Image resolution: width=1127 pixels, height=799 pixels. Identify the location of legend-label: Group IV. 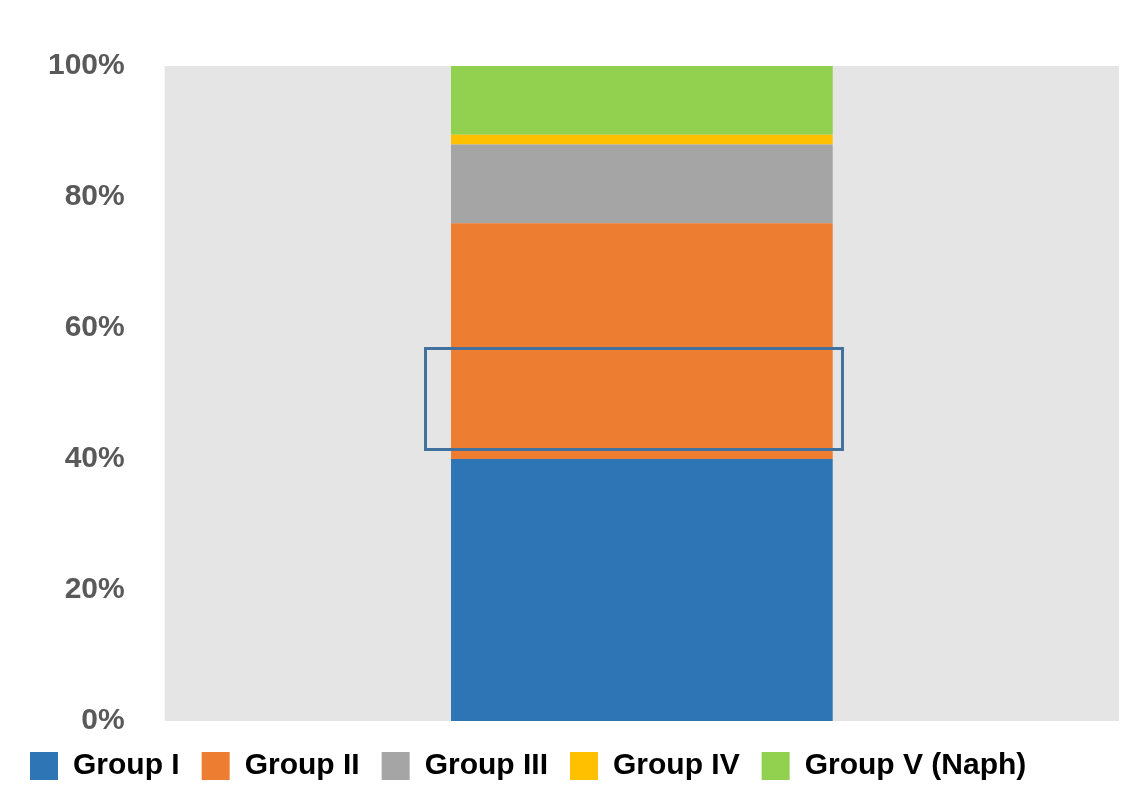
(676, 764).